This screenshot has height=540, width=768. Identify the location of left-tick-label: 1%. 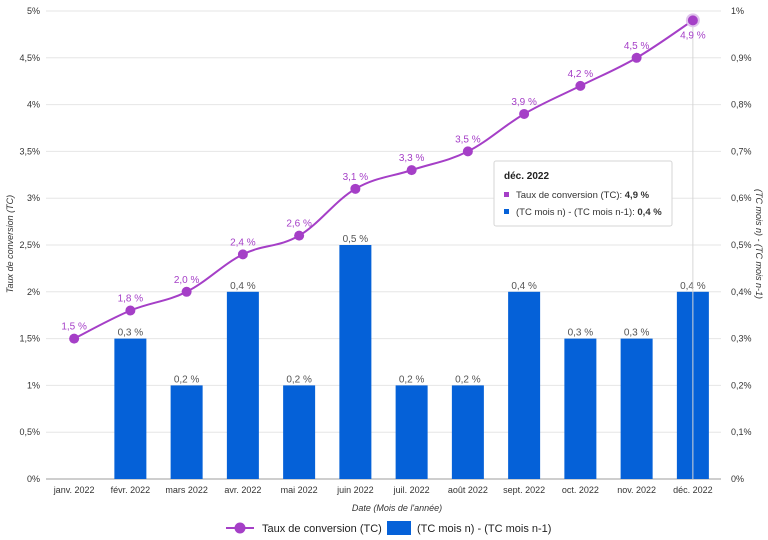
(33, 385).